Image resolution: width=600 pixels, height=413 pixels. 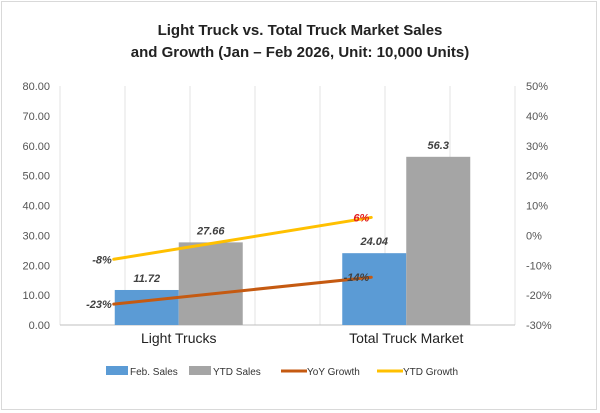 I want to click on line-data-label: -23%, so click(x=99, y=305).